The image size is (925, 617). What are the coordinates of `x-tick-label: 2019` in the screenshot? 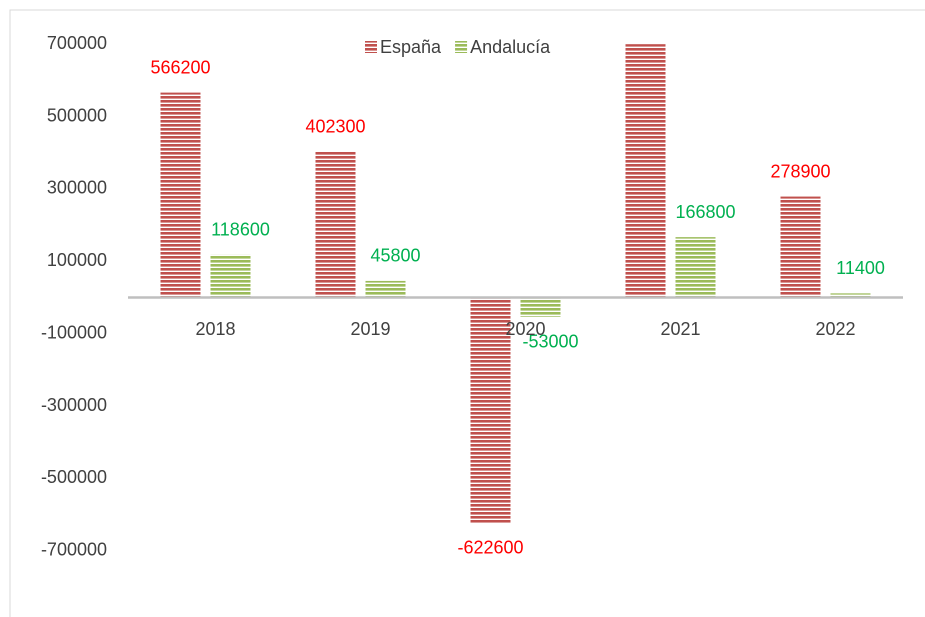 It's located at (370, 329).